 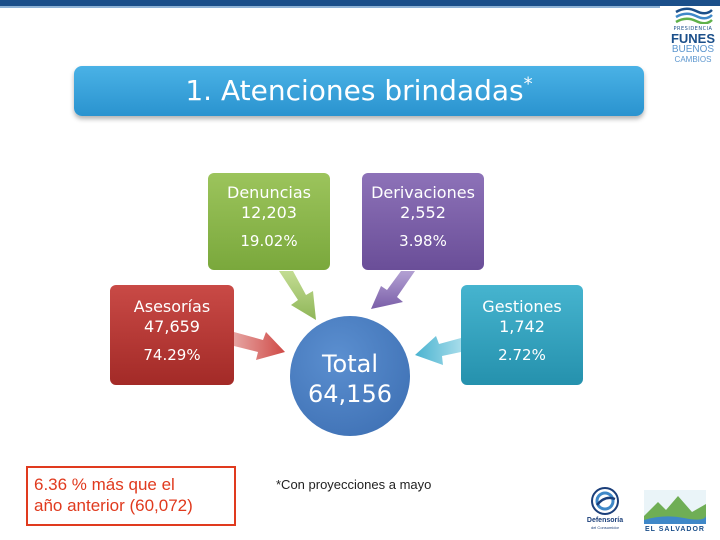 What do you see at coordinates (354, 90) in the screenshot?
I see `title-text: 1. Atenciones brindadas` at bounding box center [354, 90].